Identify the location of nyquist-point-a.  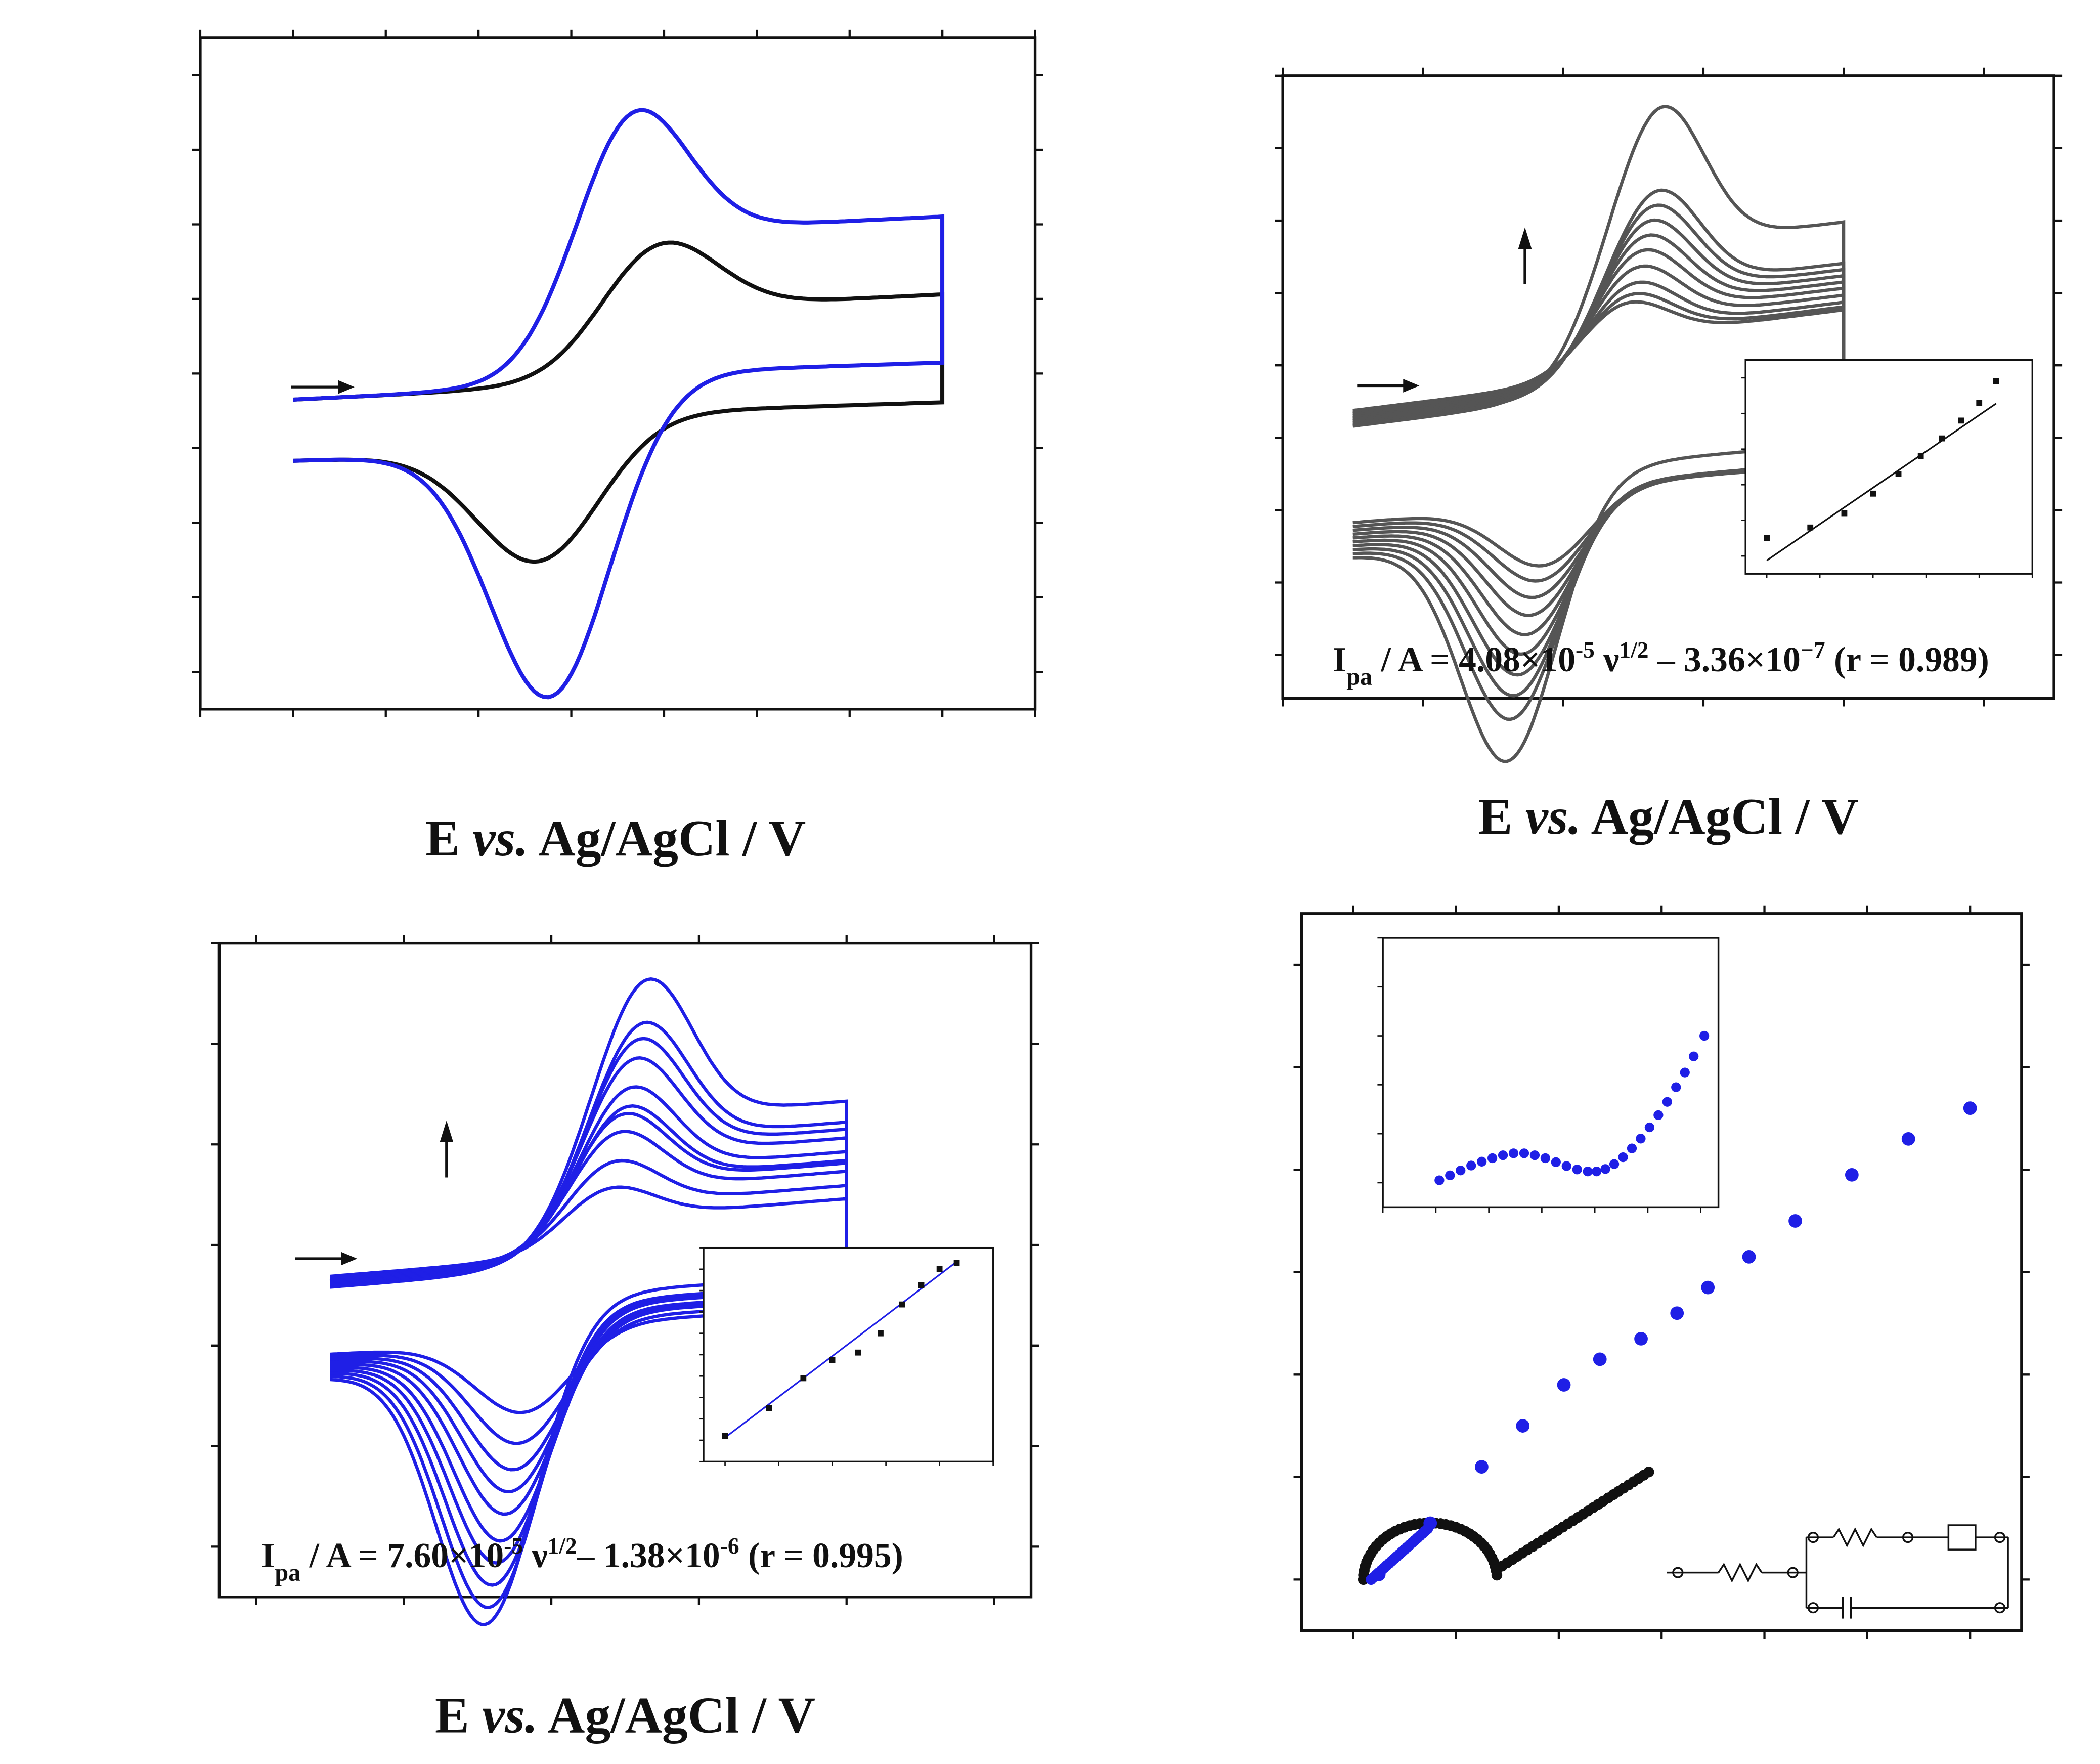
(1648, 1472).